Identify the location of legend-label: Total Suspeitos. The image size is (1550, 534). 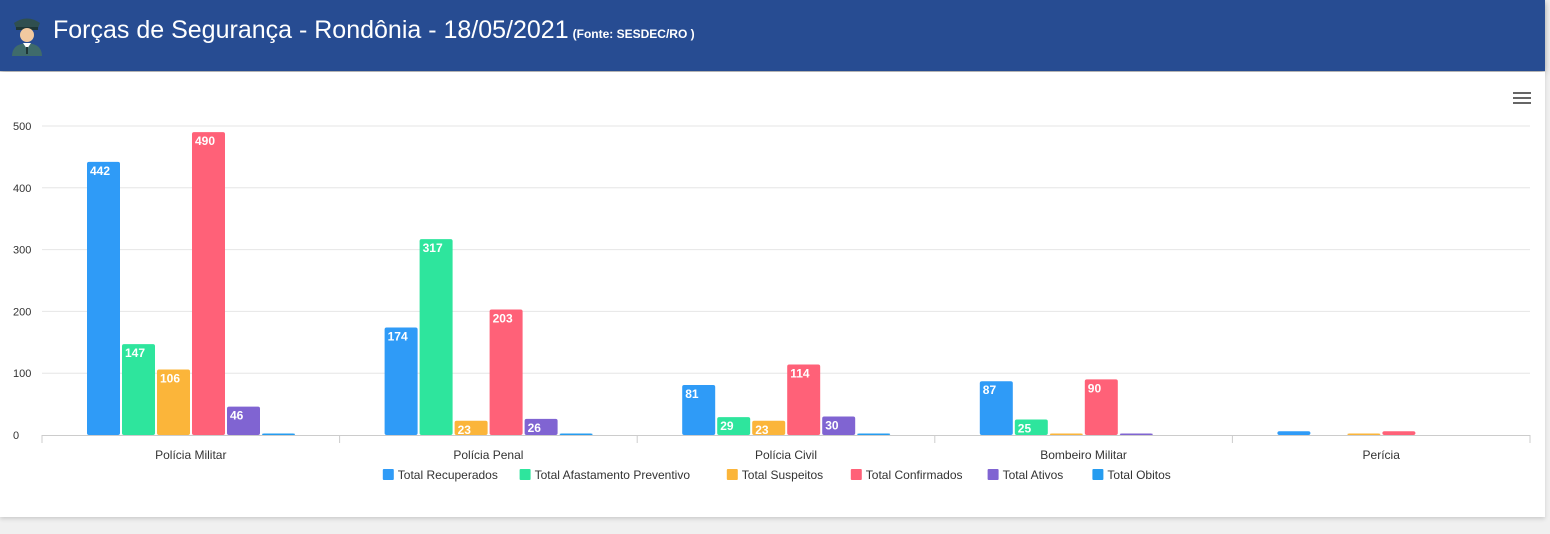
(782, 475).